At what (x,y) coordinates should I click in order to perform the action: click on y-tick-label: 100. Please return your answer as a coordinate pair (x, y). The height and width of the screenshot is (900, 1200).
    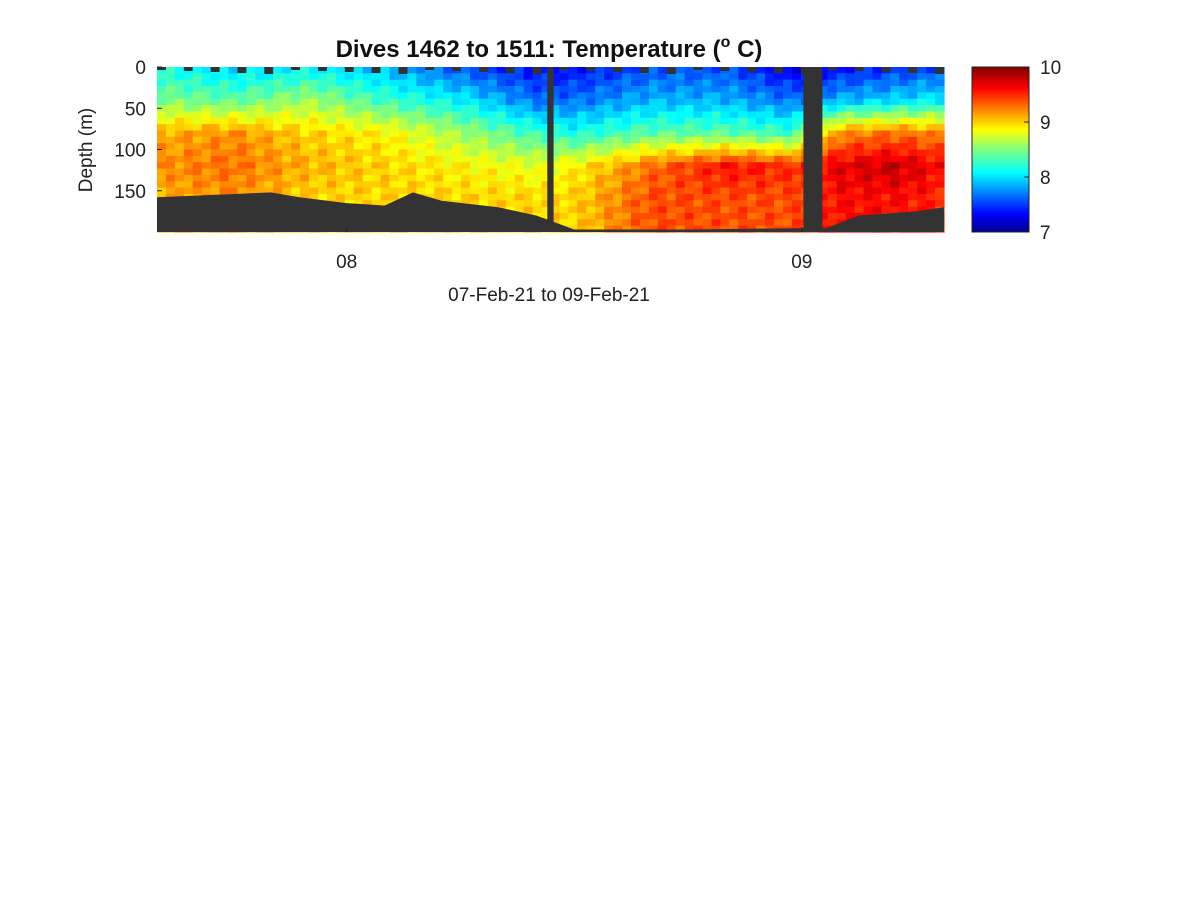
    Looking at the image, I should click on (130, 151).